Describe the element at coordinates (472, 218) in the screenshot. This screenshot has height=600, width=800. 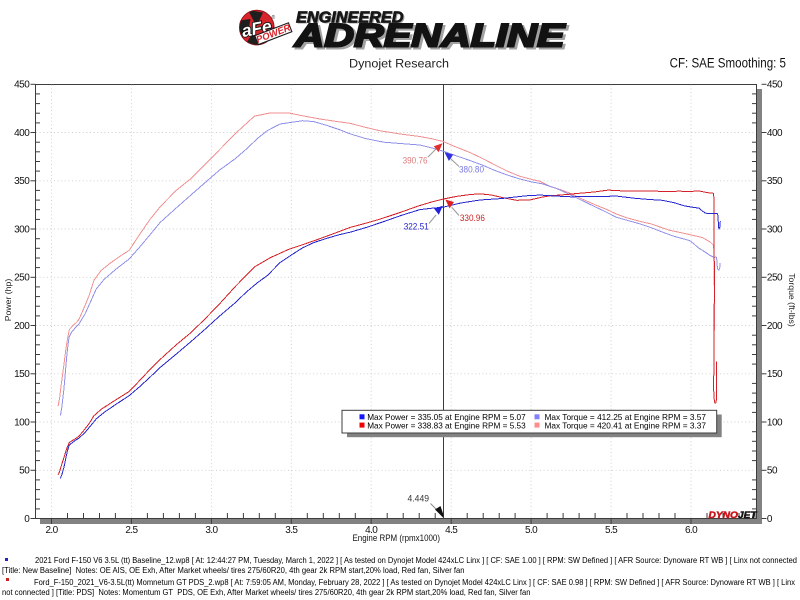
I see `svg-text: 330.96` at that location.